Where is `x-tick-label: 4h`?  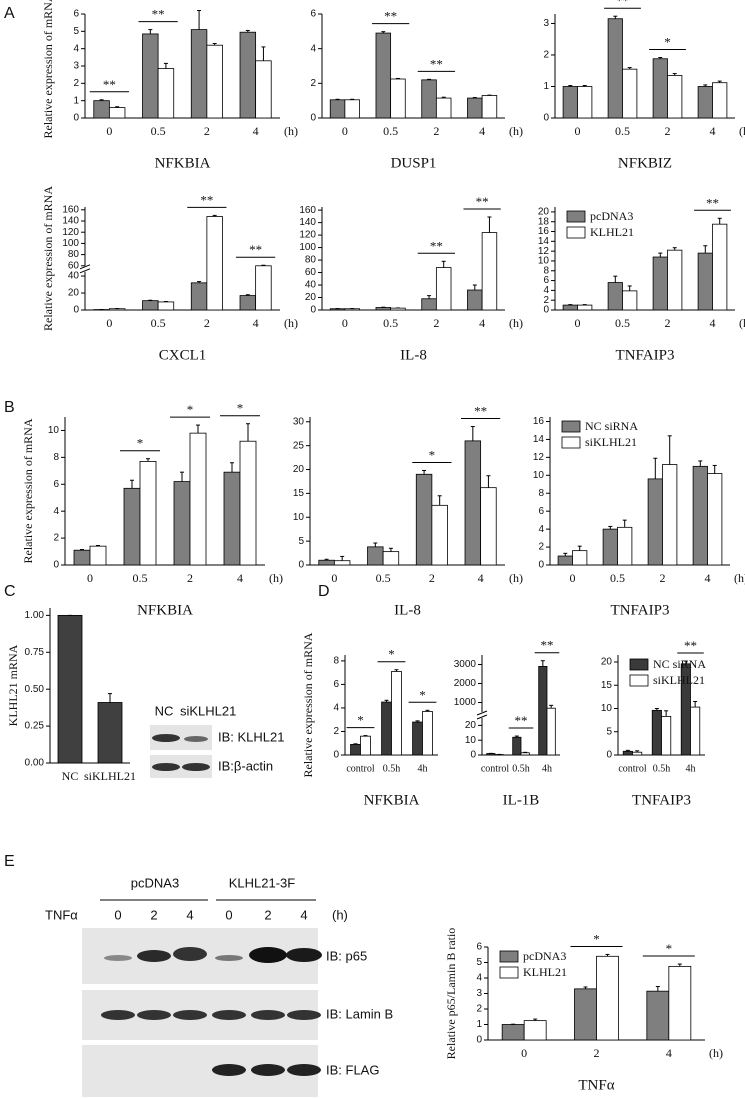
x-tick-label: 4h is located at coordinates (547, 768).